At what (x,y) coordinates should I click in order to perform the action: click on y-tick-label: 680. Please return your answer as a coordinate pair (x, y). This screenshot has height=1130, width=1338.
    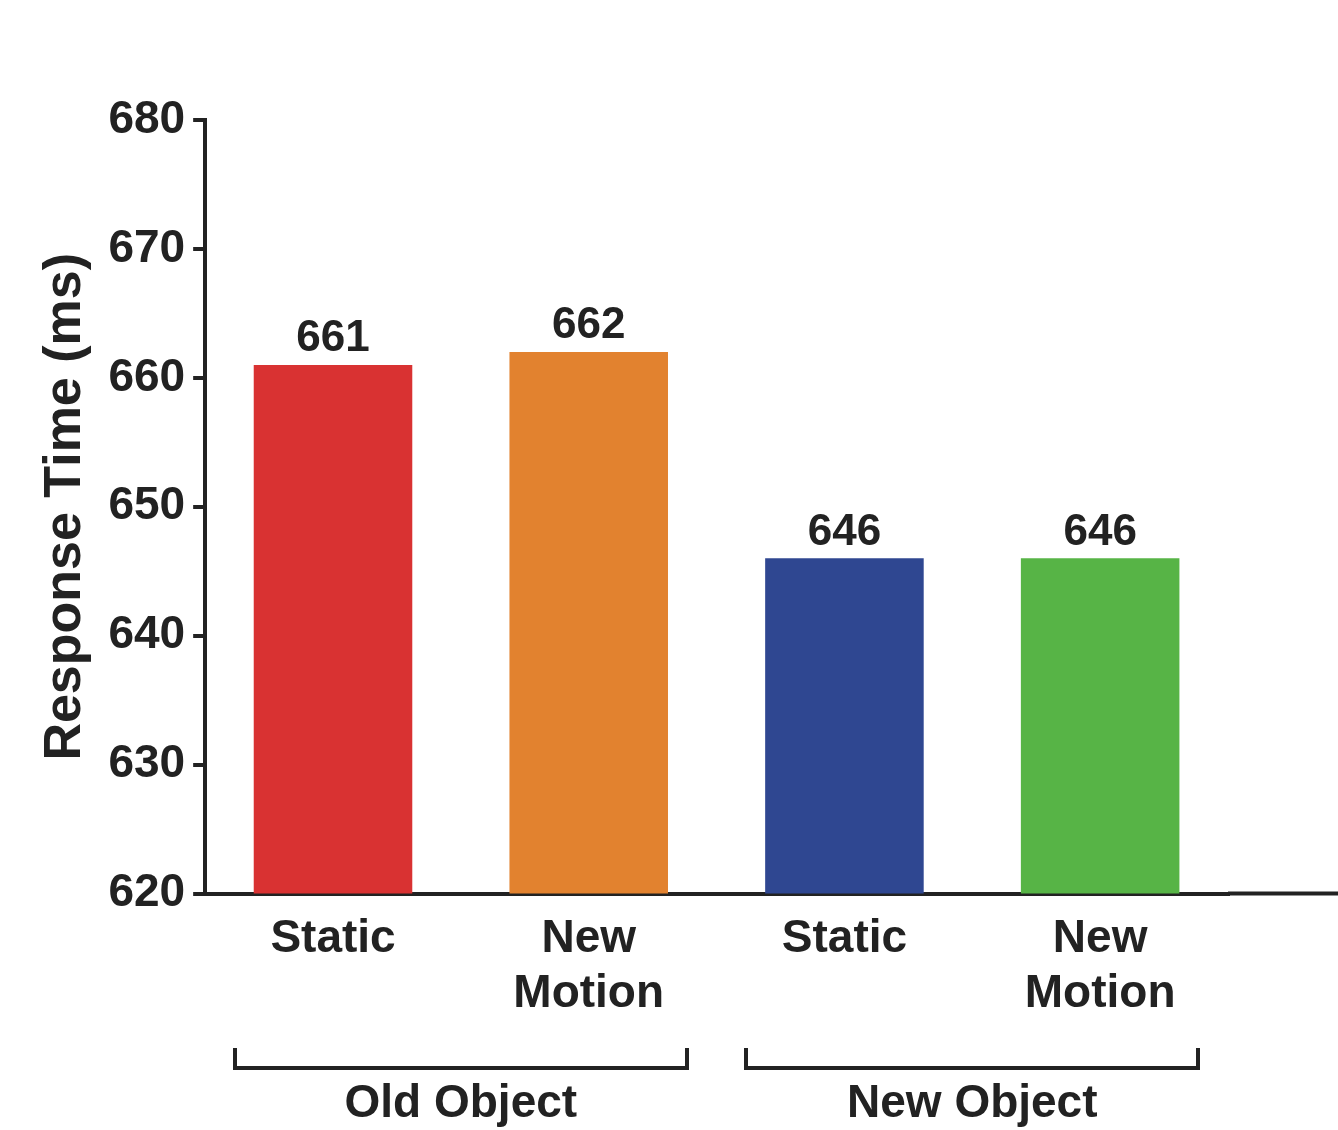
    Looking at the image, I should click on (147, 116).